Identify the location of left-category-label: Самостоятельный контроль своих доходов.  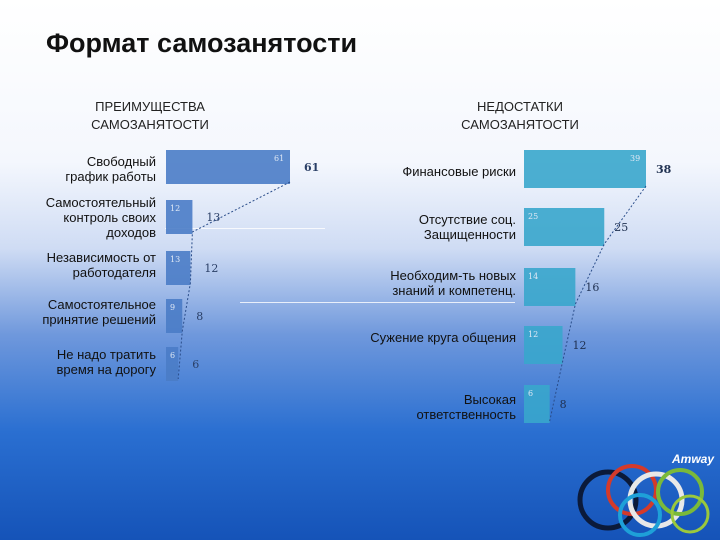
(83, 217).